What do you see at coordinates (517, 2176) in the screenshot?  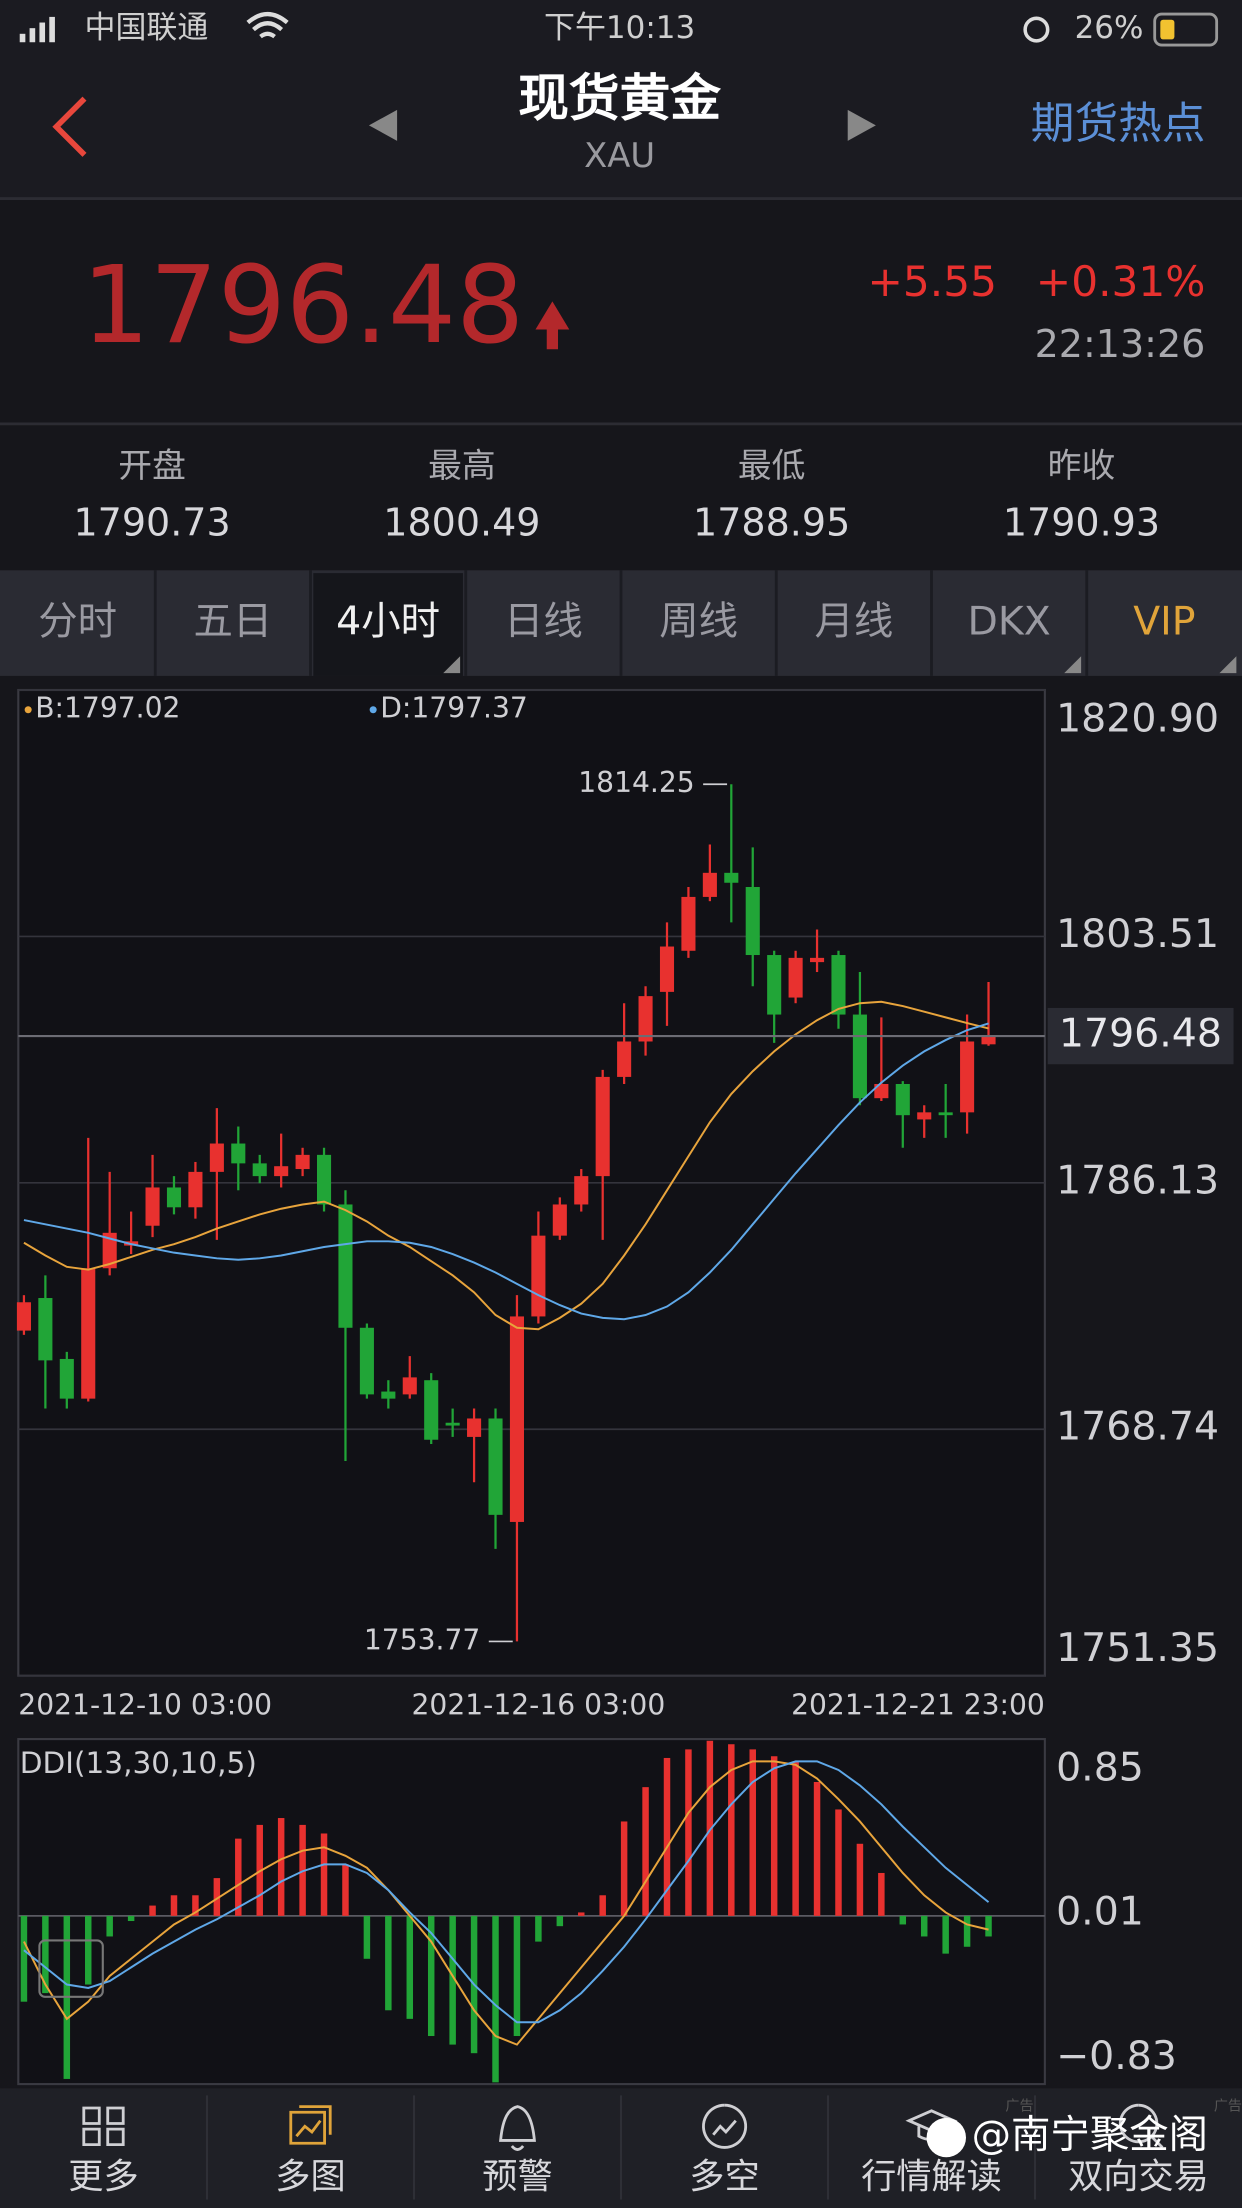 I see `nav-label: 预警` at bounding box center [517, 2176].